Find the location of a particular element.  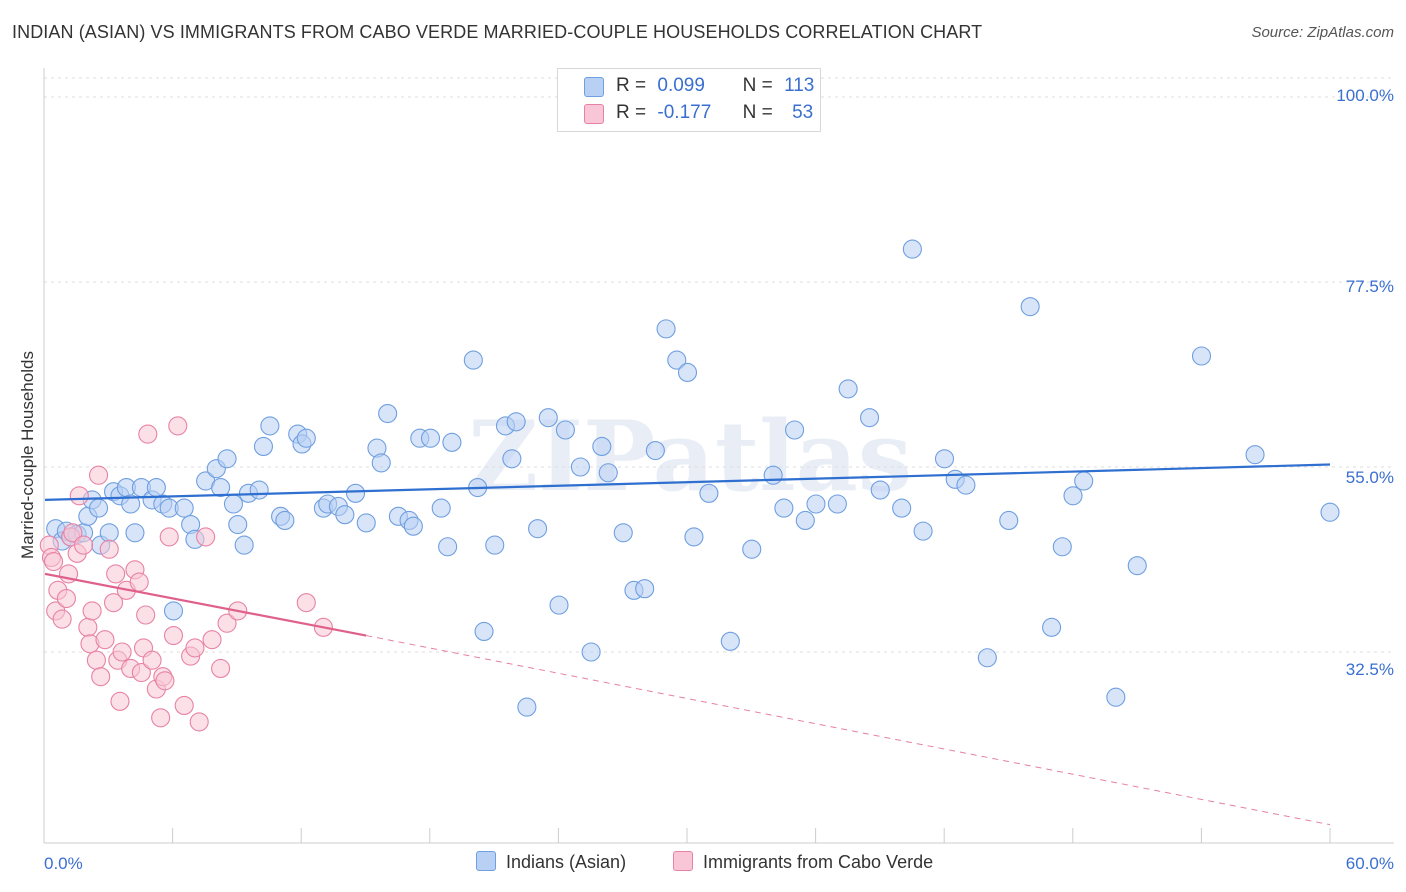

legend-r-value: -0.177 is located at coordinates (684, 112).